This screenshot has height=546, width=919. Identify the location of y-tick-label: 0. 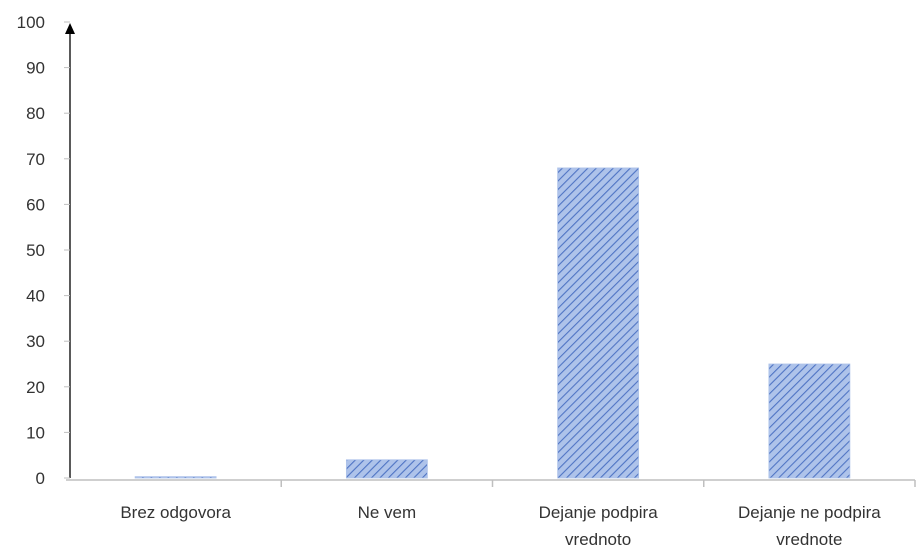
(40, 478).